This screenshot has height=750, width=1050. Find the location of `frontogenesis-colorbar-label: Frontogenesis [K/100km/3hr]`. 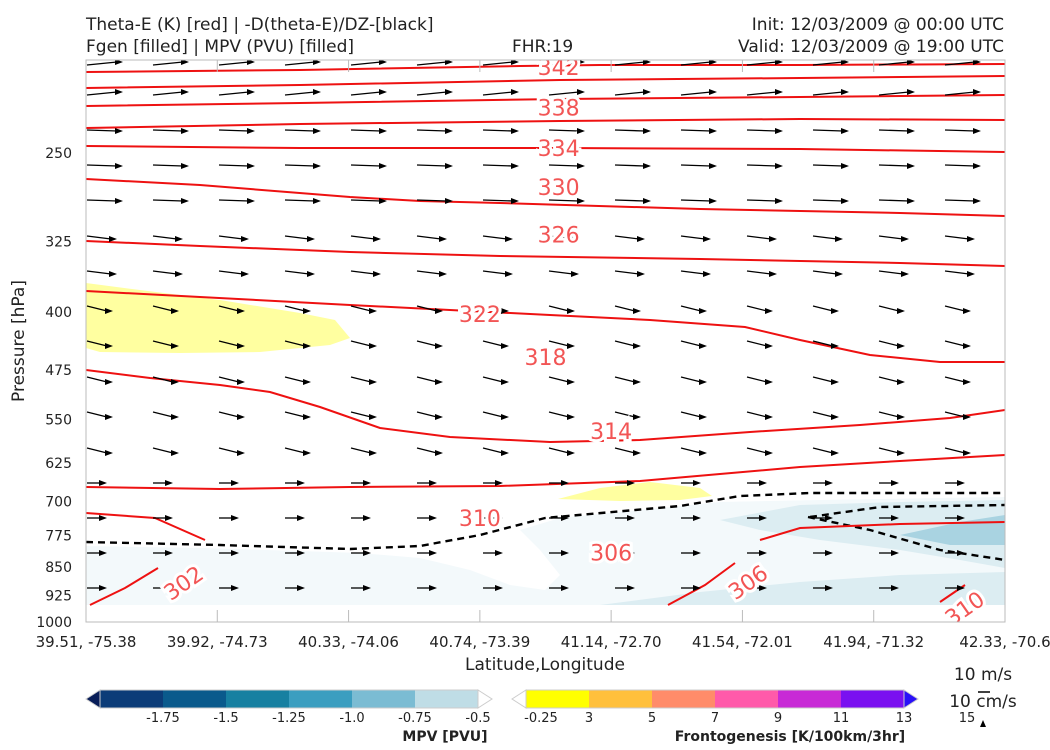

frontogenesis-colorbar-label: Frontogenesis [K/100km/3hr] is located at coordinates (790, 737).